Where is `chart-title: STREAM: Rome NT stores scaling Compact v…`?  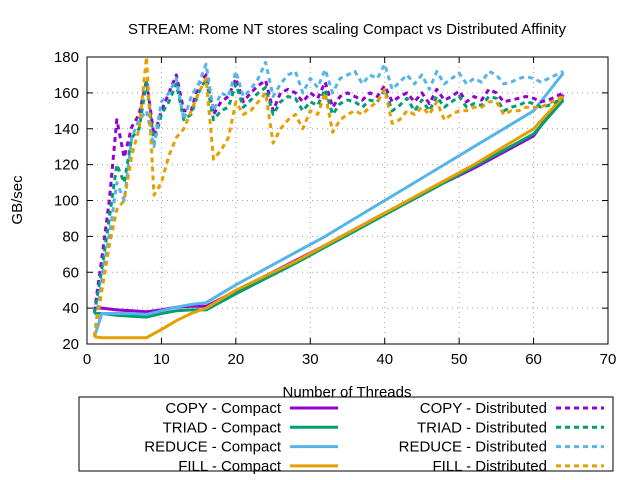
chart-title: STREAM: Rome NT stores scaling Compact v… is located at coordinates (347, 29).